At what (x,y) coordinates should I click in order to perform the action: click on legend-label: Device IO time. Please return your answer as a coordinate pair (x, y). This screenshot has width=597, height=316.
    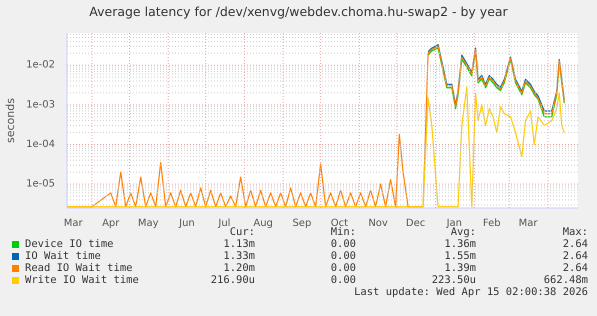
    Looking at the image, I should click on (69, 244).